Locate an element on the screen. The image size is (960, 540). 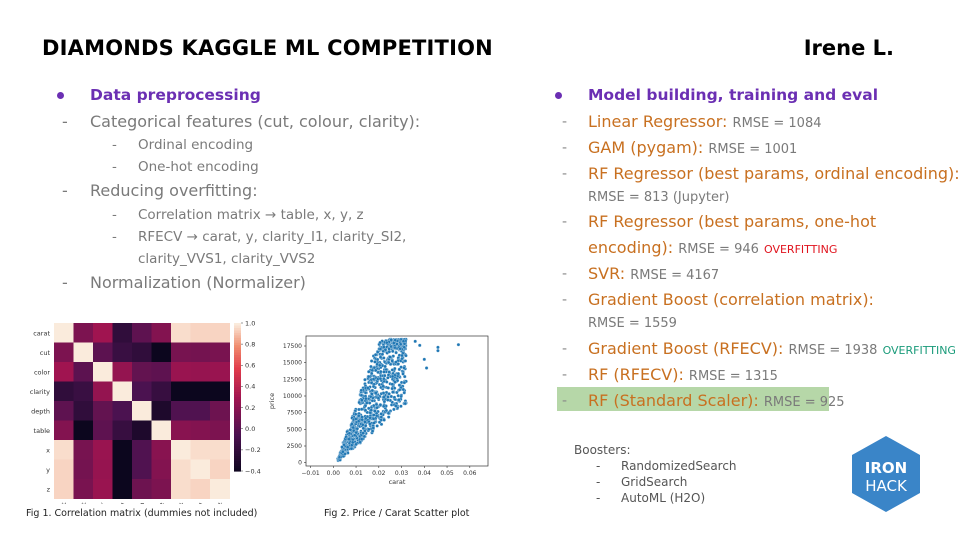
bullet-dot is located at coordinates (60, 95).